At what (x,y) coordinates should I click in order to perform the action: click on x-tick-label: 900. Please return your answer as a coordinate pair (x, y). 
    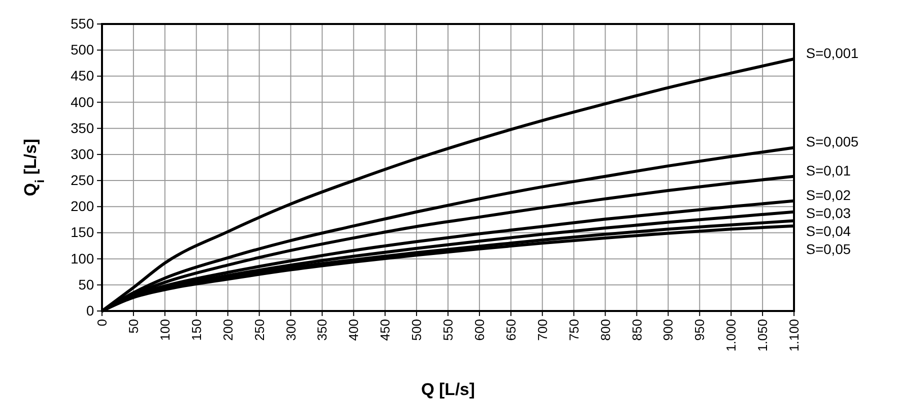
    Looking at the image, I should click on (668, 330).